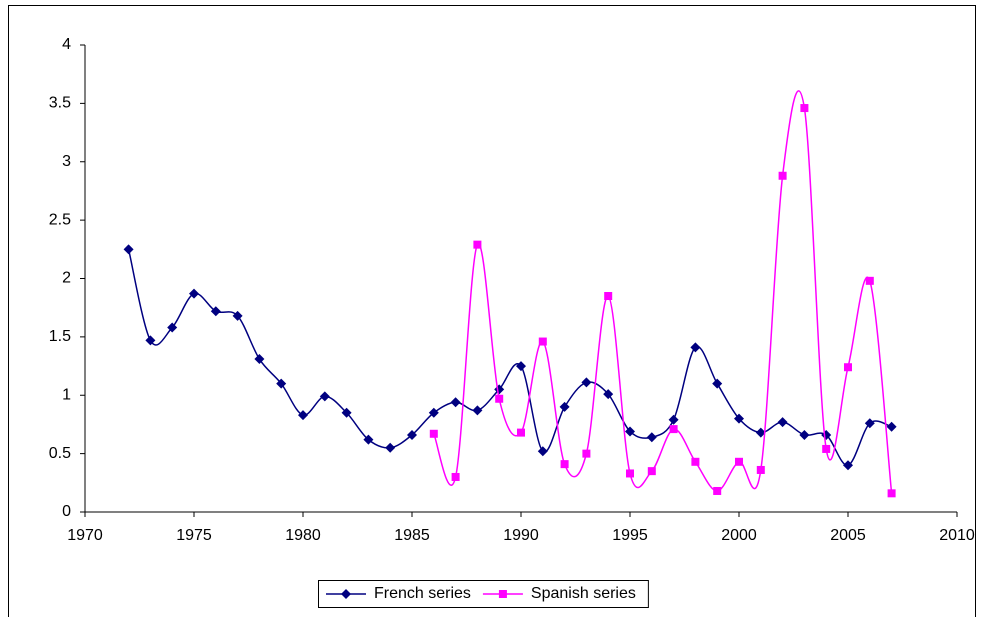 Image resolution: width=985 pixels, height=617 pixels. What do you see at coordinates (957, 535) in the screenshot?
I see `x-tick-label: 2010` at bounding box center [957, 535].